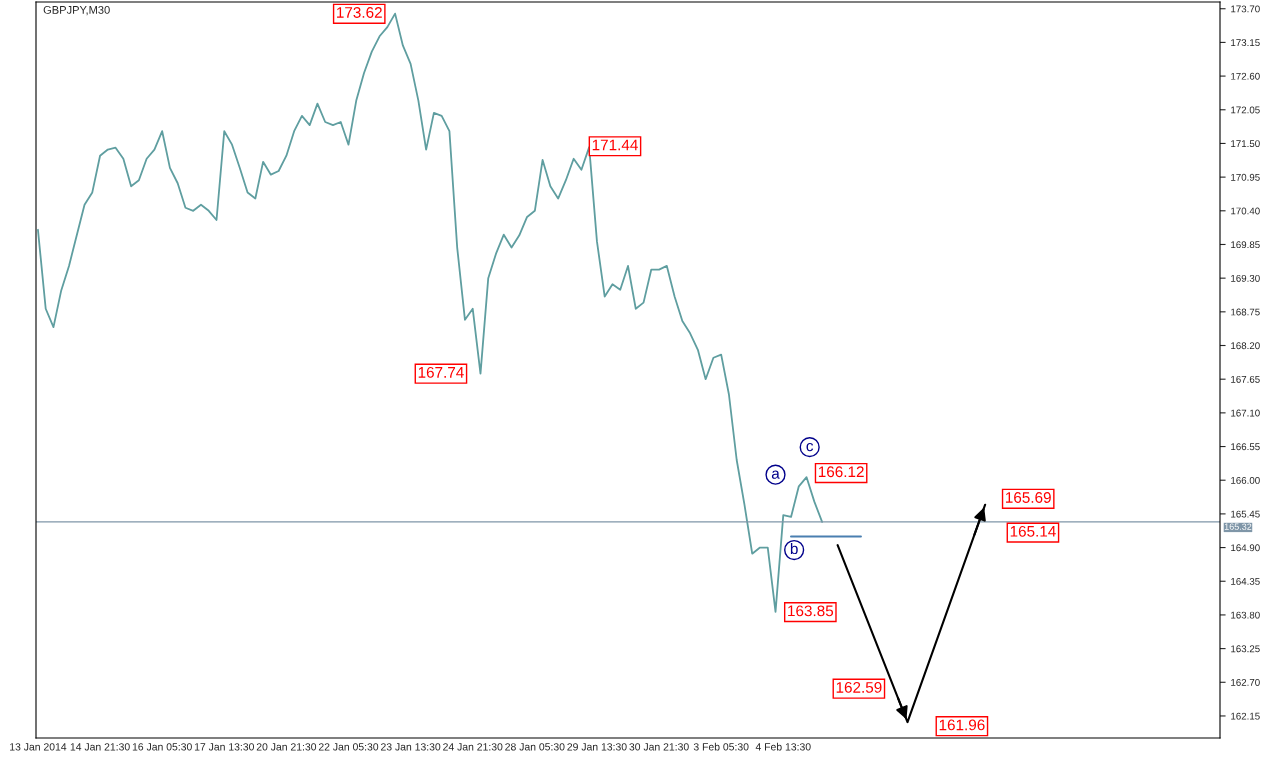 This screenshot has width=1268, height=771. Describe the element at coordinates (286, 747) in the screenshot. I see `x-tick-label: 20 Jan 21:30` at that location.